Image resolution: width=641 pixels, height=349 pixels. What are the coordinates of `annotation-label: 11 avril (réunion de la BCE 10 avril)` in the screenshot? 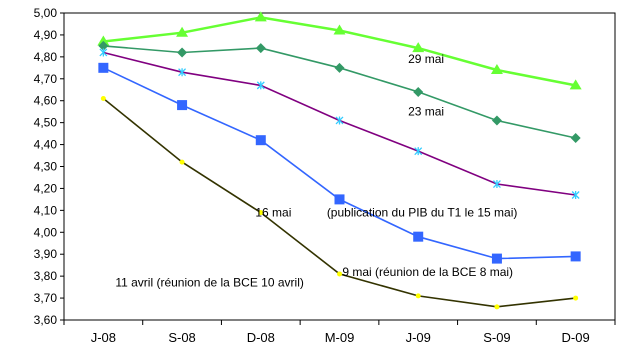 It's located at (209, 283).